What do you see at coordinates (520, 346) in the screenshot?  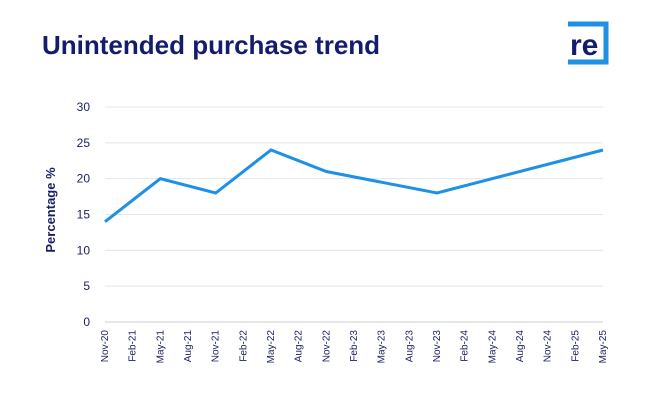 I see `x-tick-label: Aug-24` at bounding box center [520, 346].